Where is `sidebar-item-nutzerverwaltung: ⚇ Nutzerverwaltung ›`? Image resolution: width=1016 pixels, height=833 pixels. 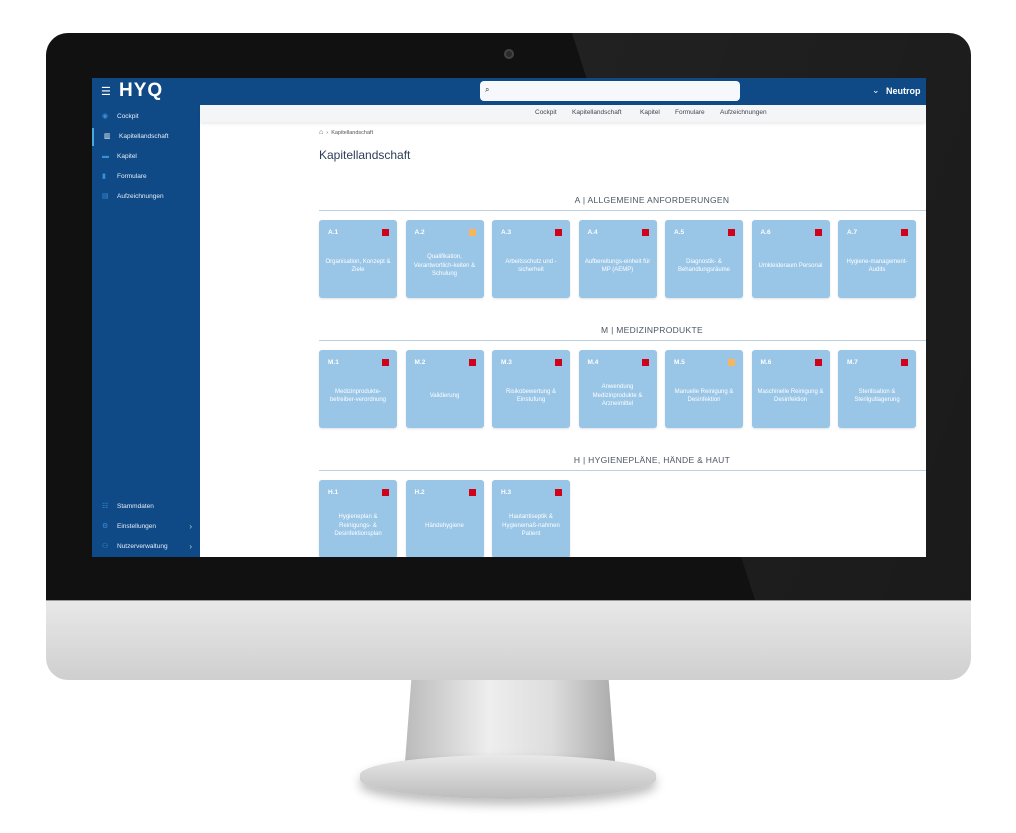
sidebar-item-nutzerverwaltung: ⚇ Nutzerverwaltung › is located at coordinates (146, 547).